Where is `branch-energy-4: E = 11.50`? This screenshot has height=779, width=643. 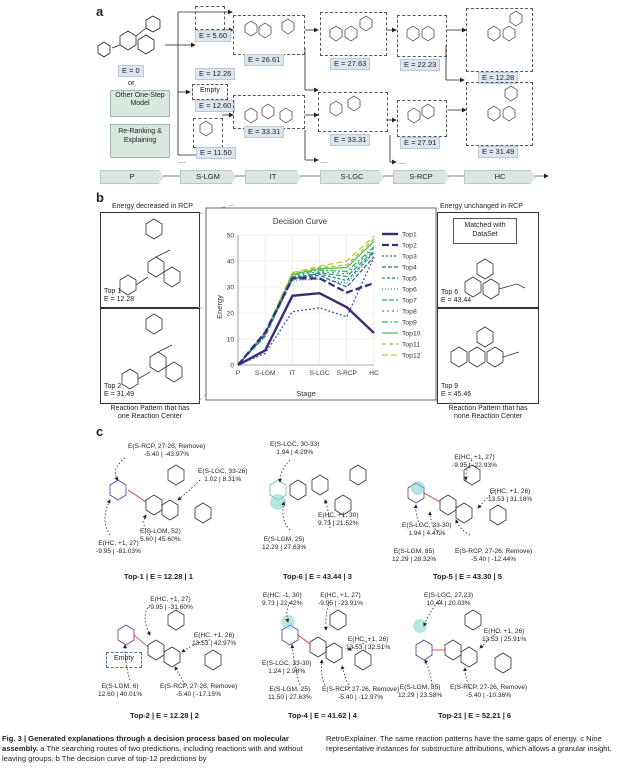
branch-energy-4: E = 11.50 is located at coordinates (216, 153).